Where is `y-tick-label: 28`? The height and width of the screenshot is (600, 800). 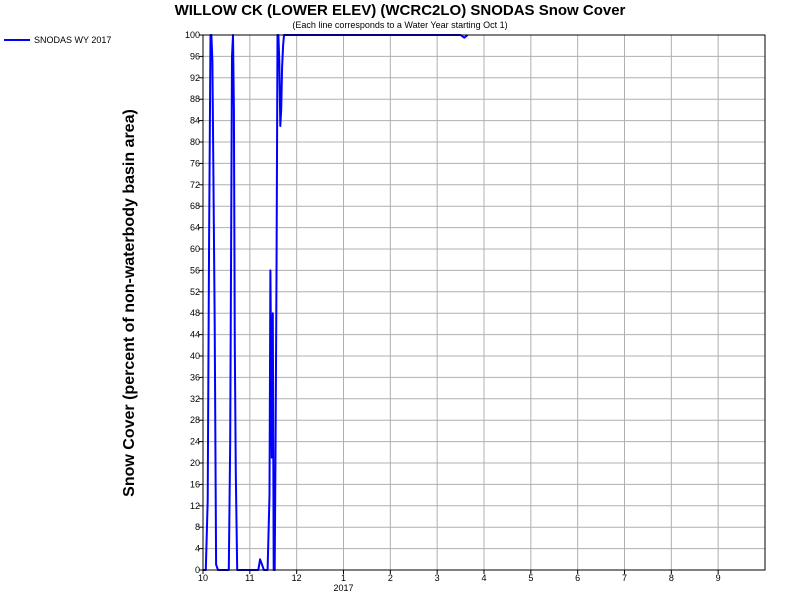 y-tick-label: 28 is located at coordinates (195, 420).